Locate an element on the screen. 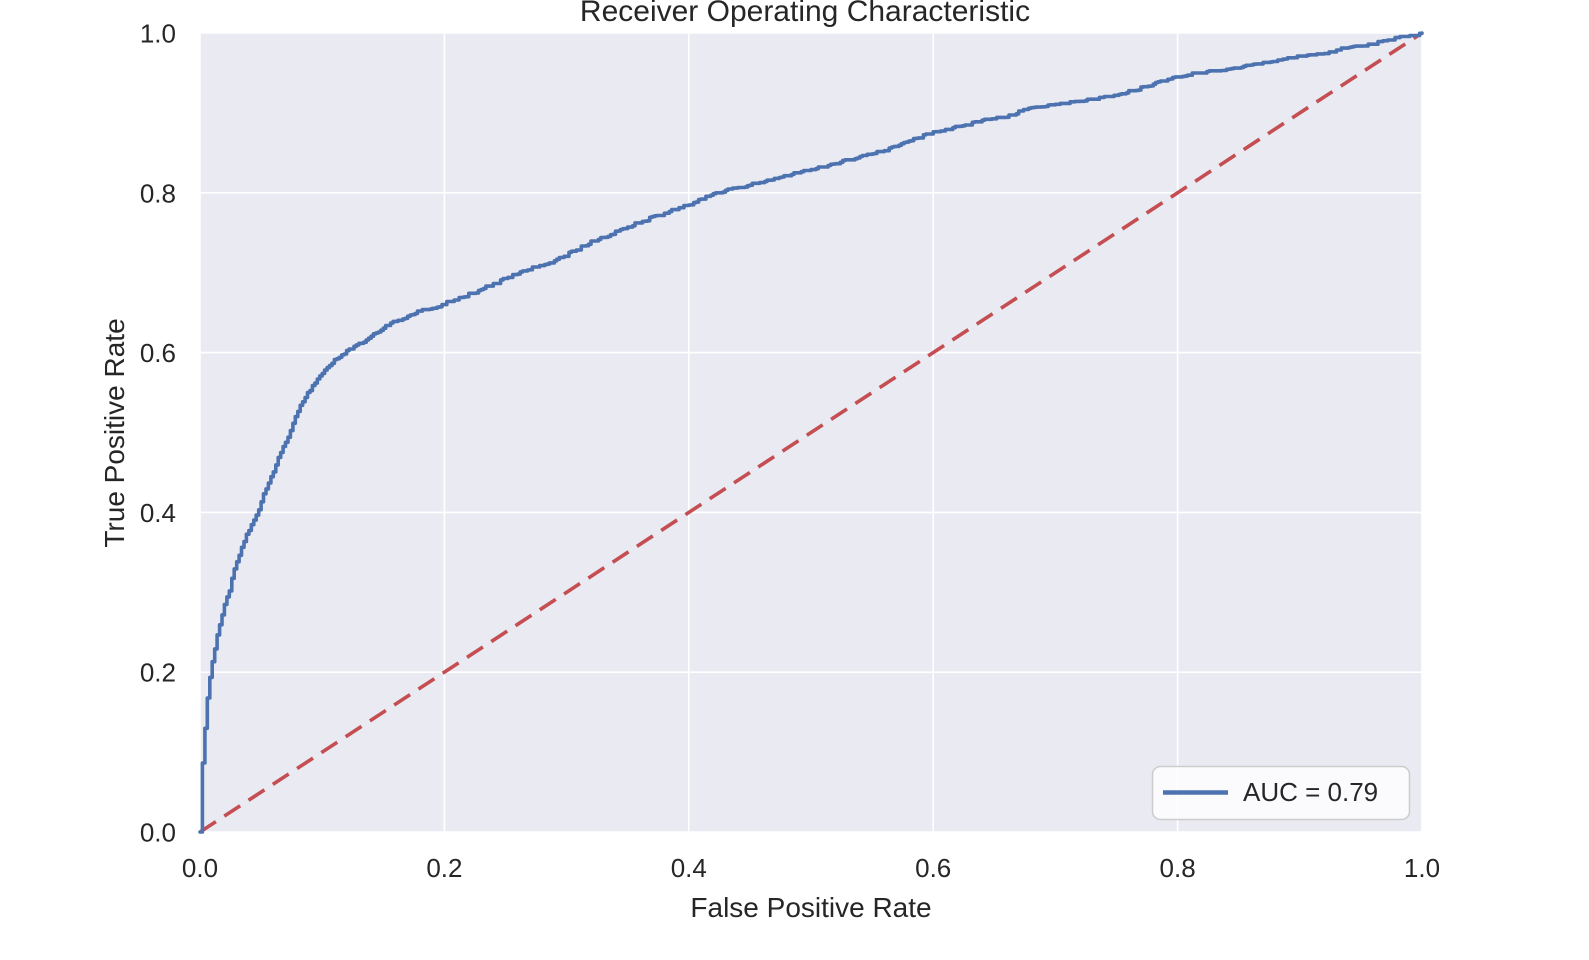  y-tick-label: 0.6 is located at coordinates (158, 353).